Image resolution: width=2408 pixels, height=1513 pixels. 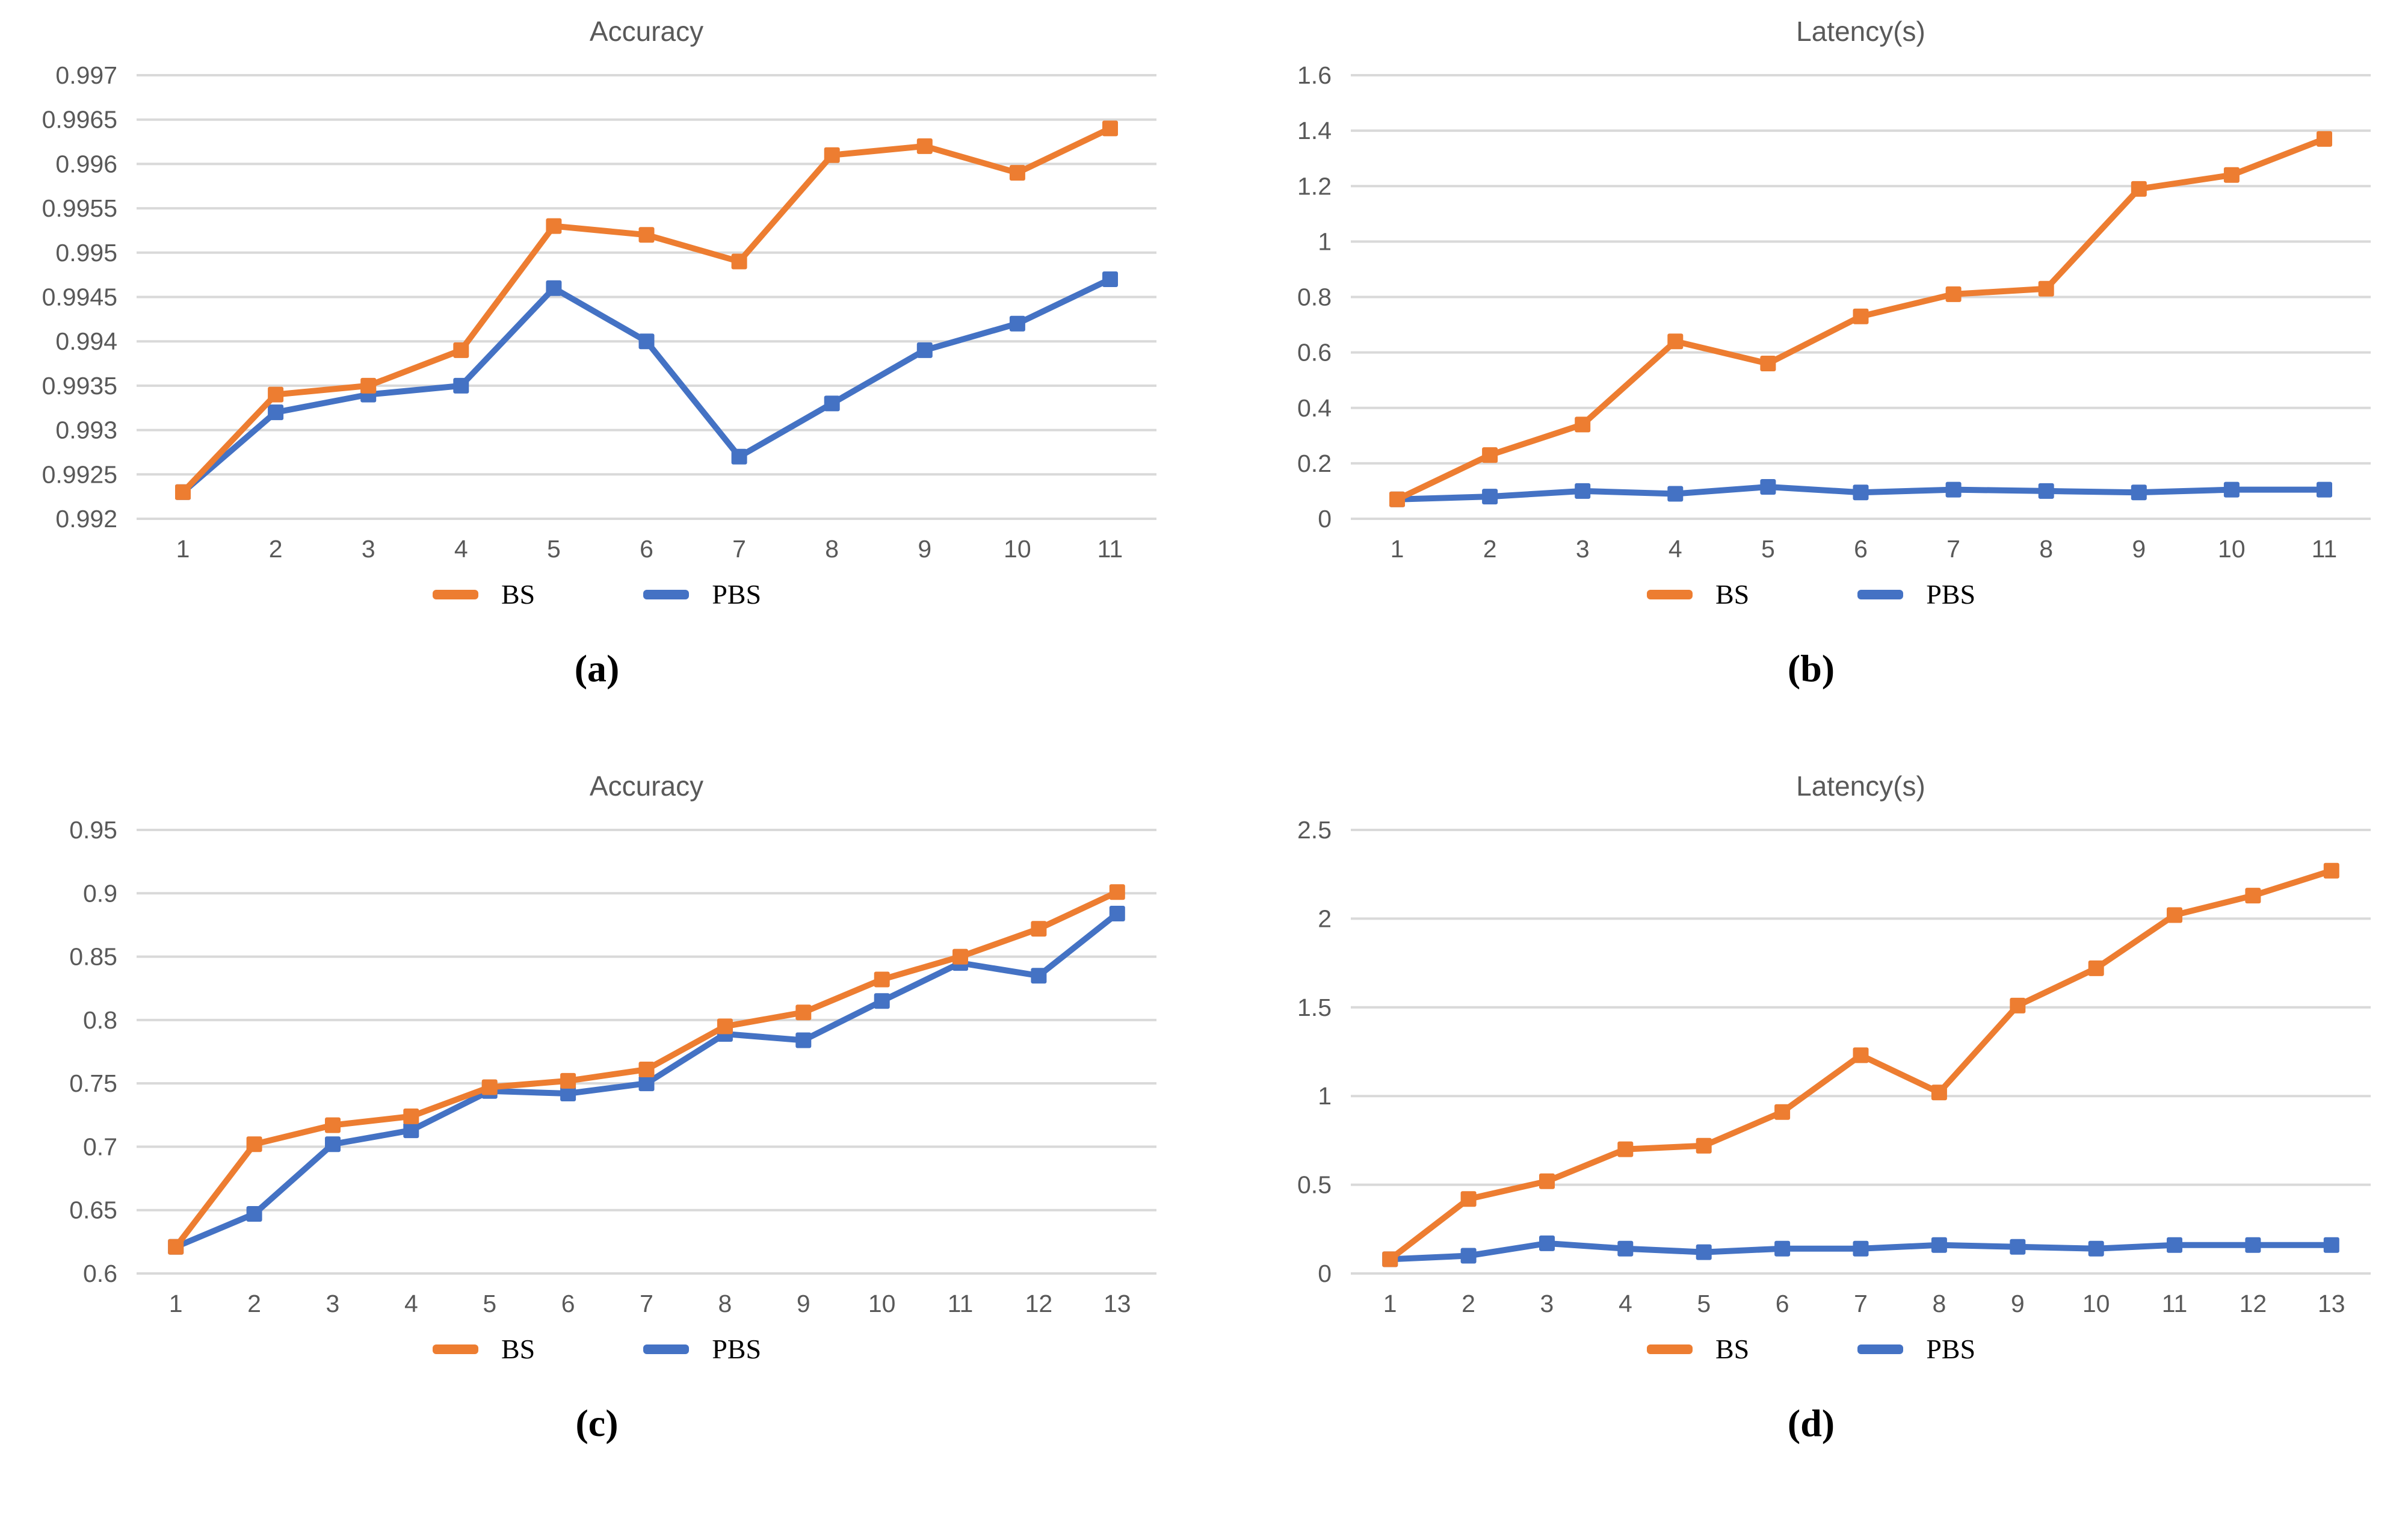 I want to click on y-axis-tick-label: 0, so click(x=1325, y=519).